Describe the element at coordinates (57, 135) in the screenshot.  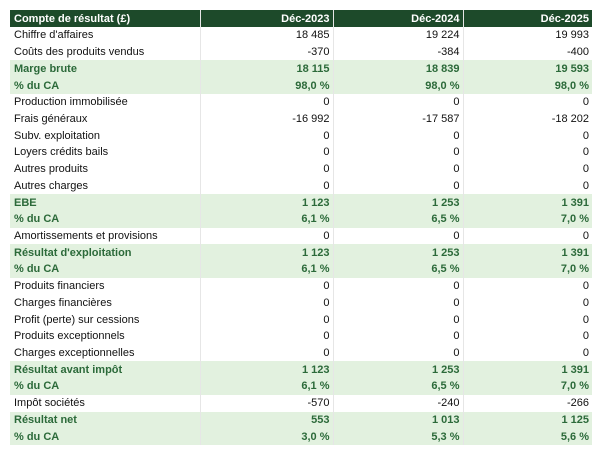
I see `row-label: Subv. exploitation` at that location.